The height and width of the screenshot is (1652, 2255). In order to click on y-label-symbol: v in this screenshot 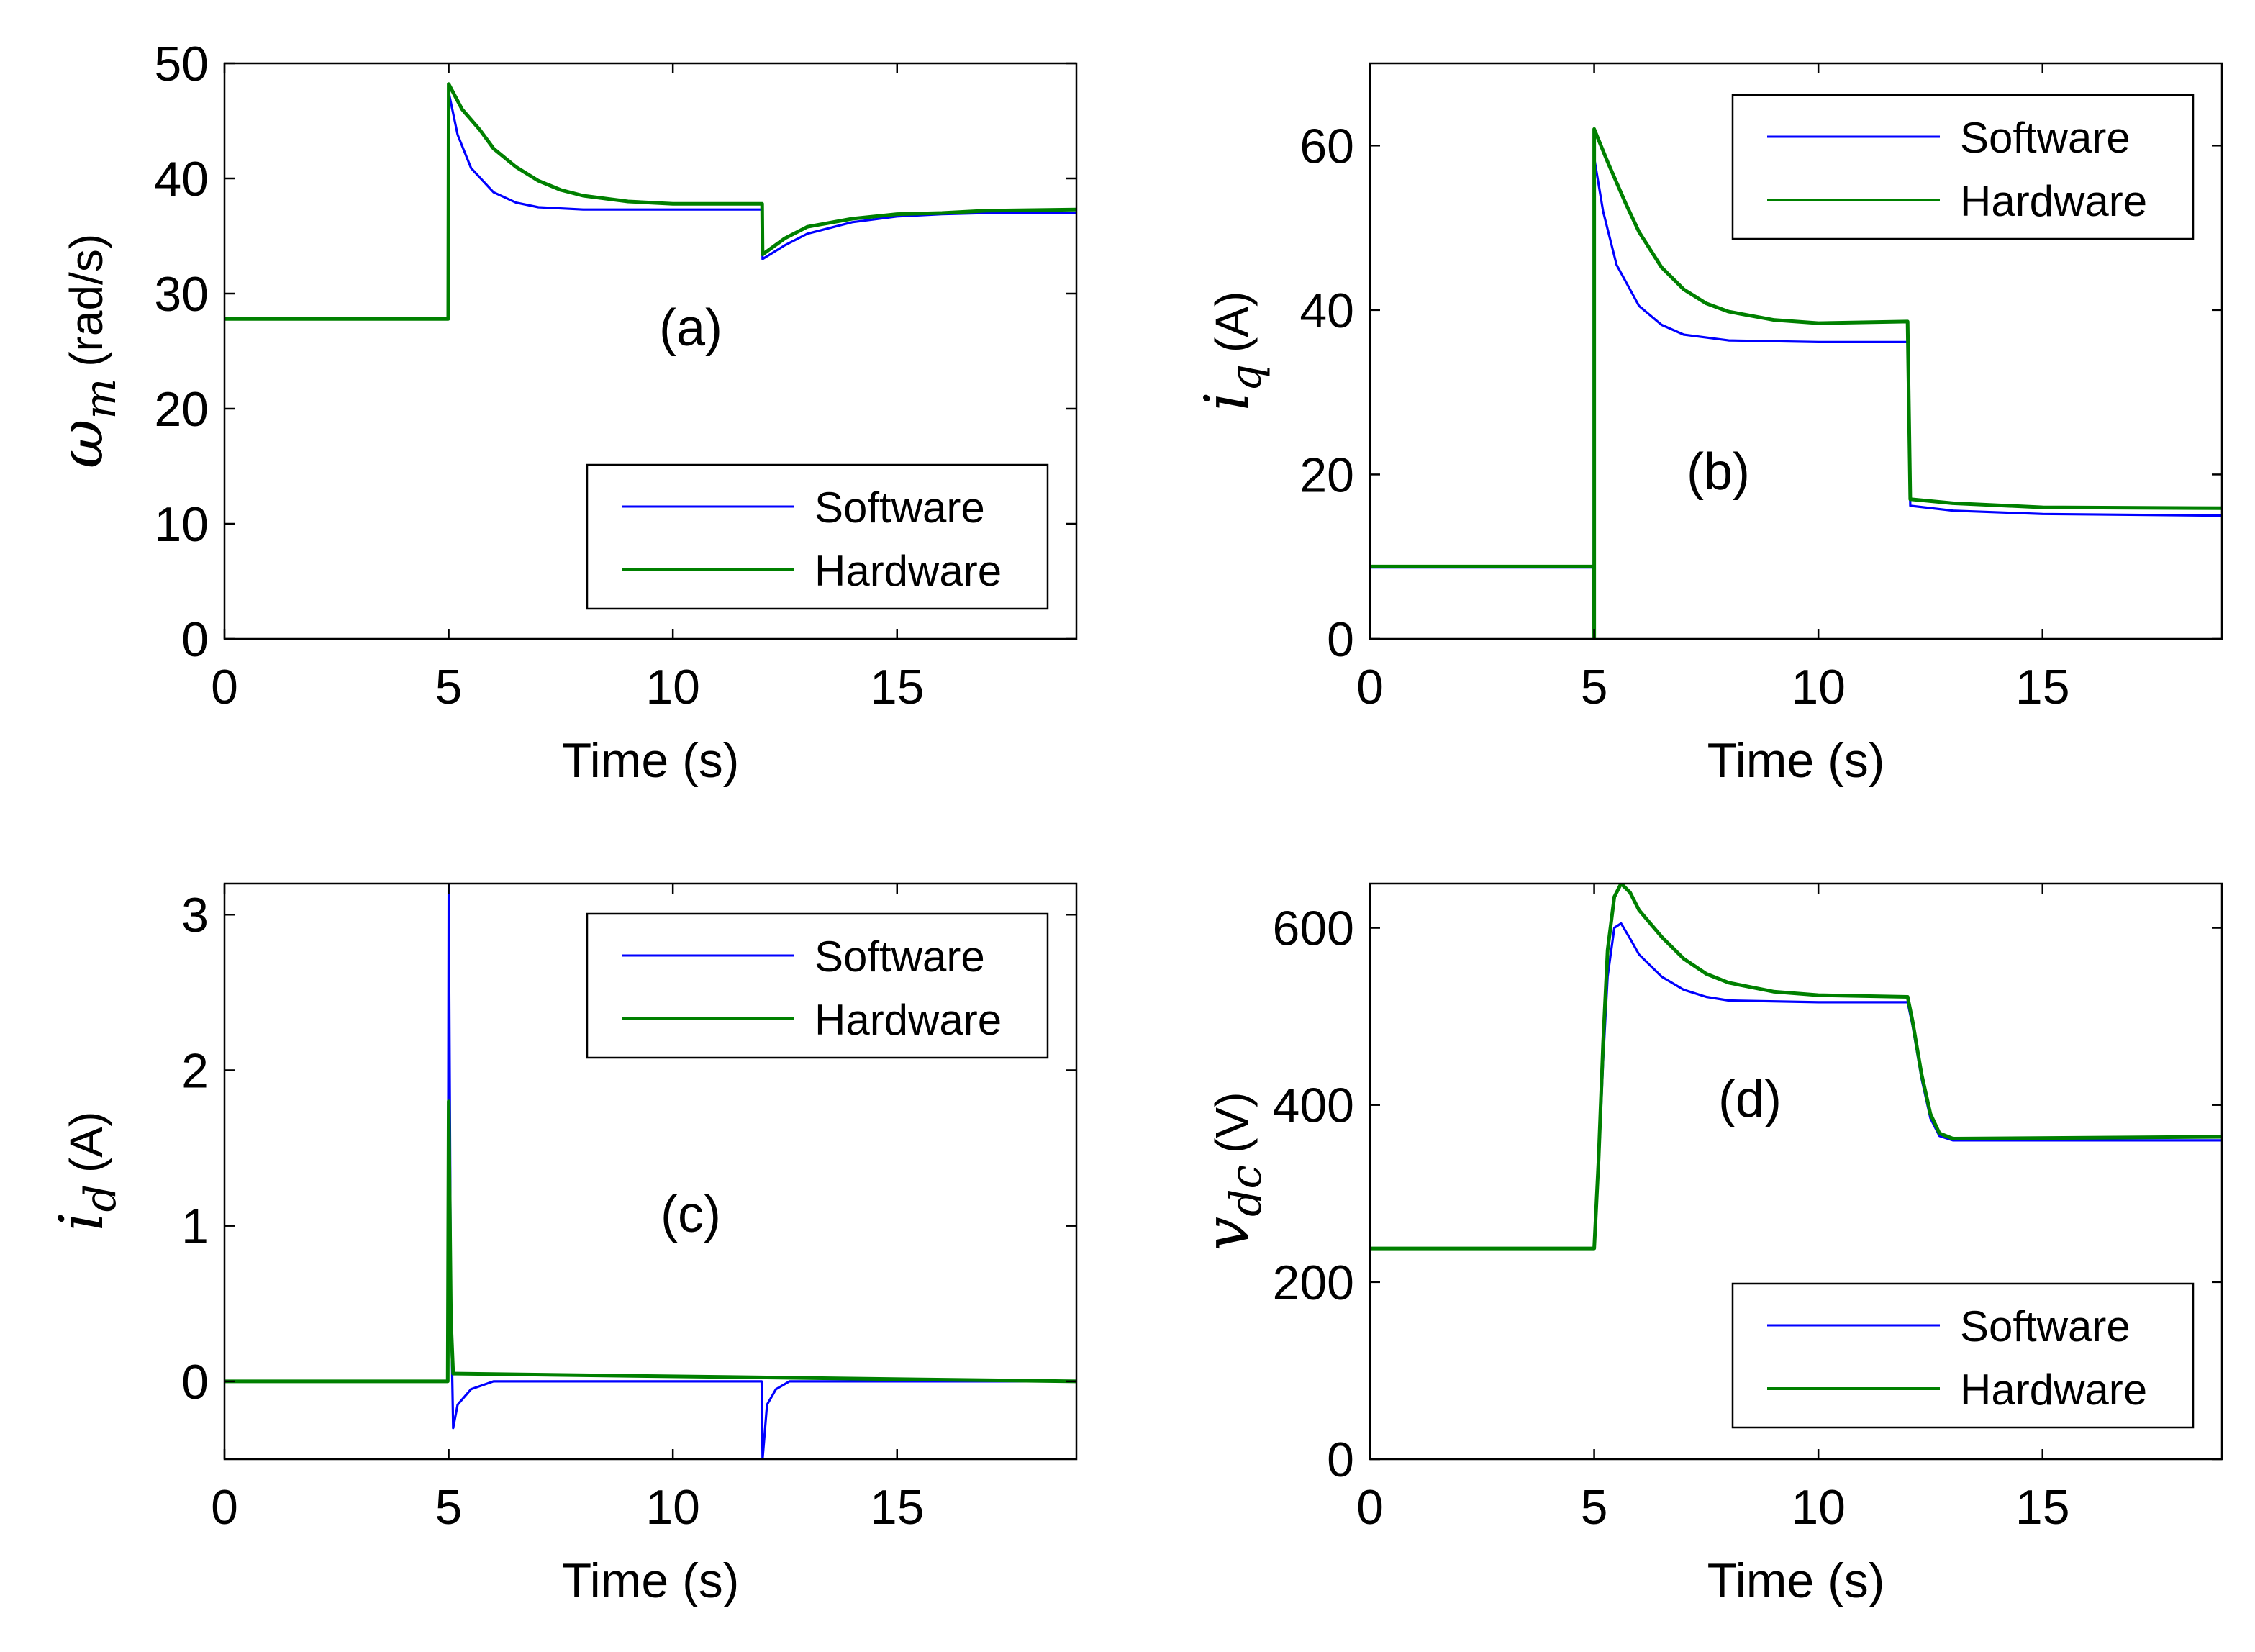, I will do `click(1227, 1234)`.